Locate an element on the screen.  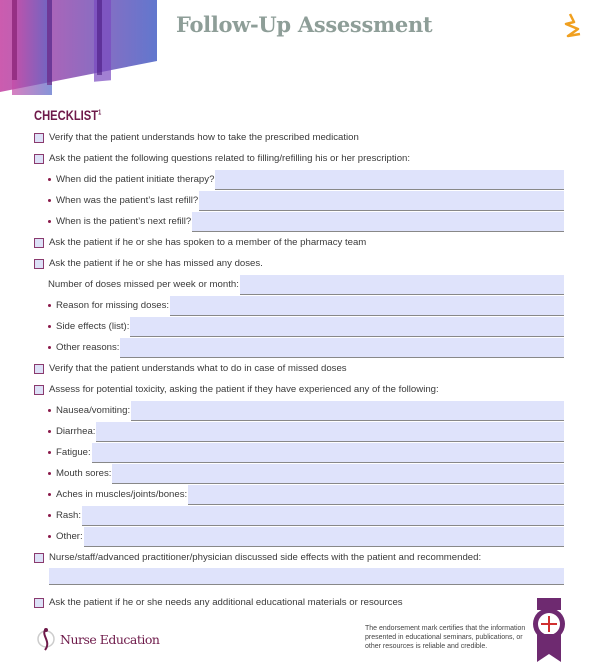
item-label: Reason for missing doses: is located at coordinates (113, 305).